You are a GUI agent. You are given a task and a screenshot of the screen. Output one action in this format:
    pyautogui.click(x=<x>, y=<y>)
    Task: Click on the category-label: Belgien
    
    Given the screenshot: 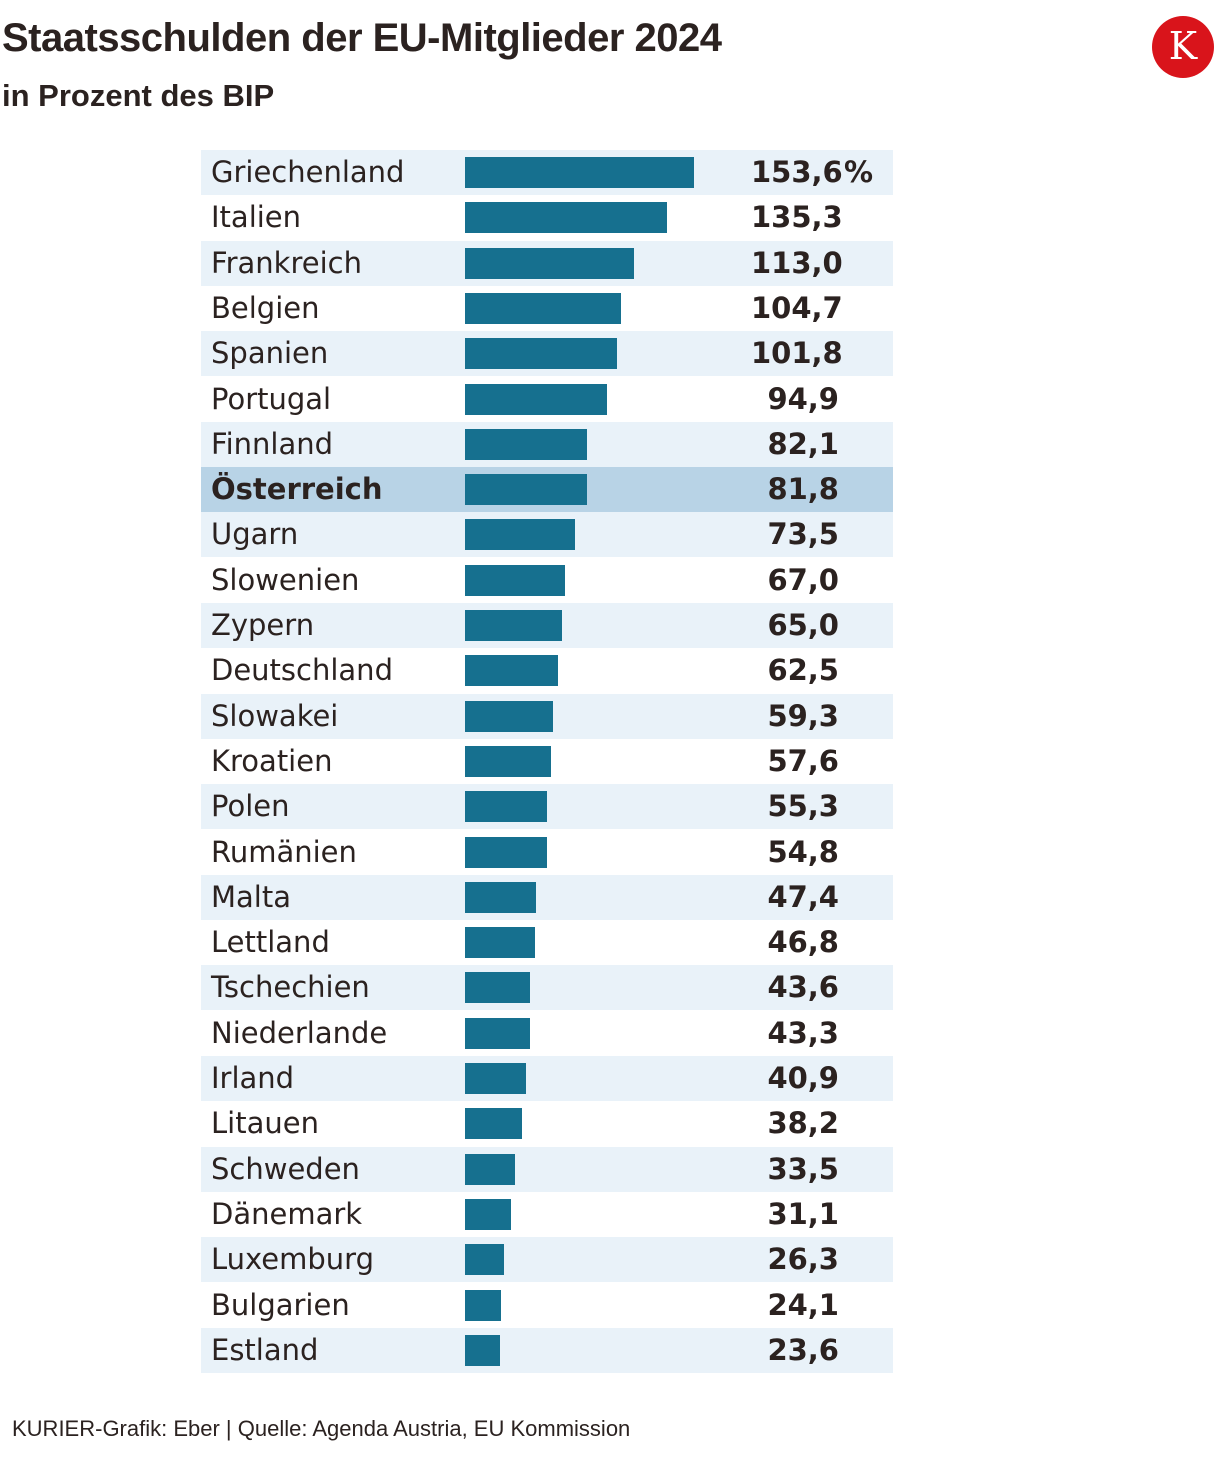 What is the action you would take?
    pyautogui.click(x=265, y=307)
    